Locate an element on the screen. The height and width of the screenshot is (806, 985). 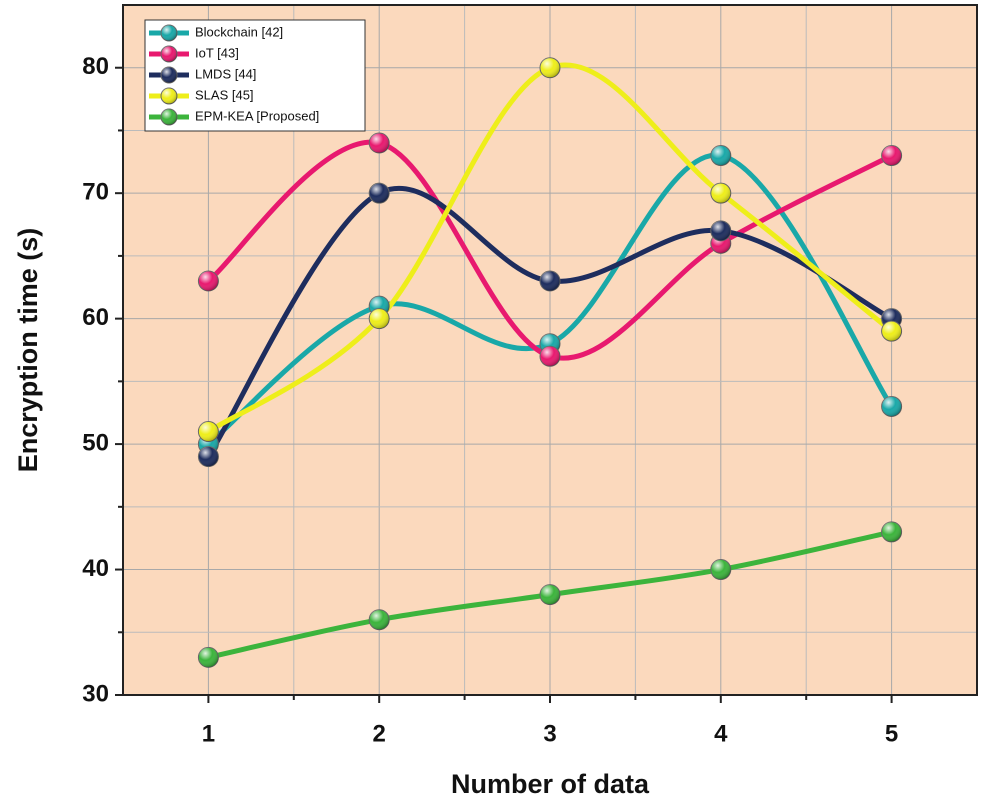
y-tick-label: 60 is located at coordinates (95, 317).